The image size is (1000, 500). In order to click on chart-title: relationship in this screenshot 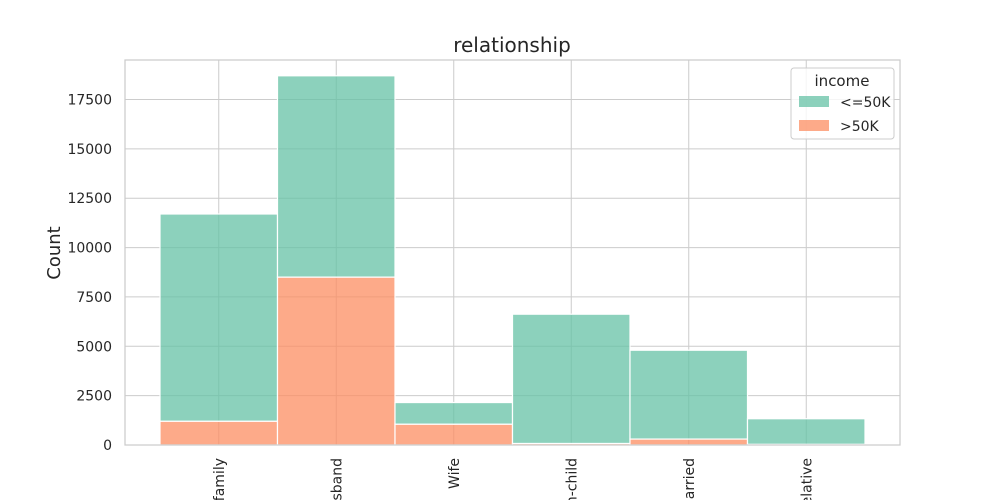, I will do `click(512, 45)`.